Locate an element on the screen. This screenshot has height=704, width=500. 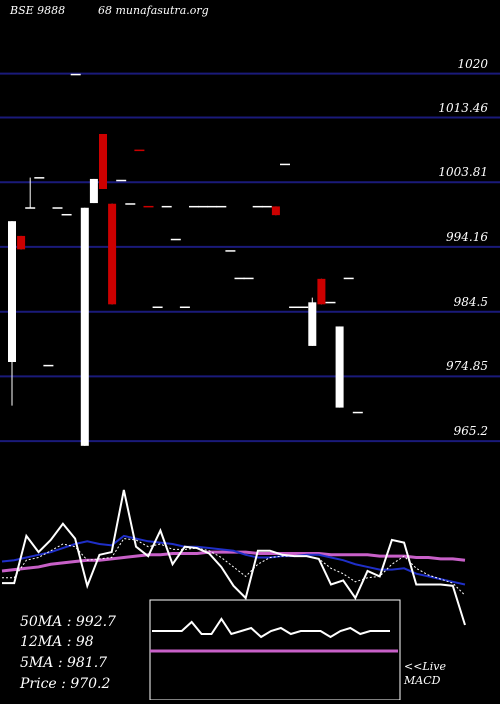
y-tick-label: 994.16 is located at coordinates (467, 236).